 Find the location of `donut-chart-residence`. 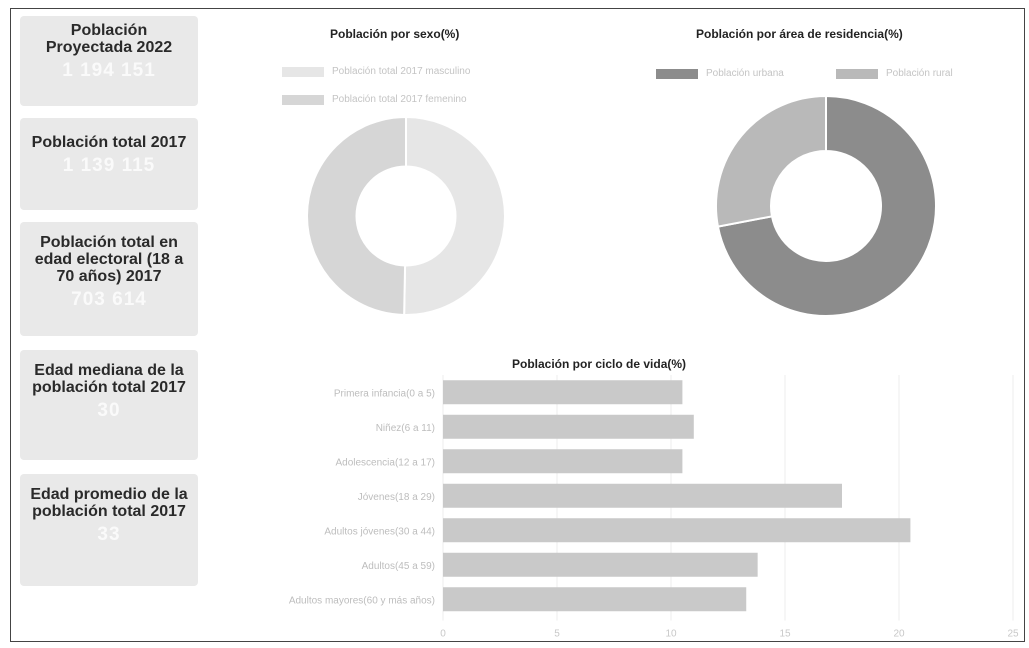

donut-chart-residence is located at coordinates (826, 205).